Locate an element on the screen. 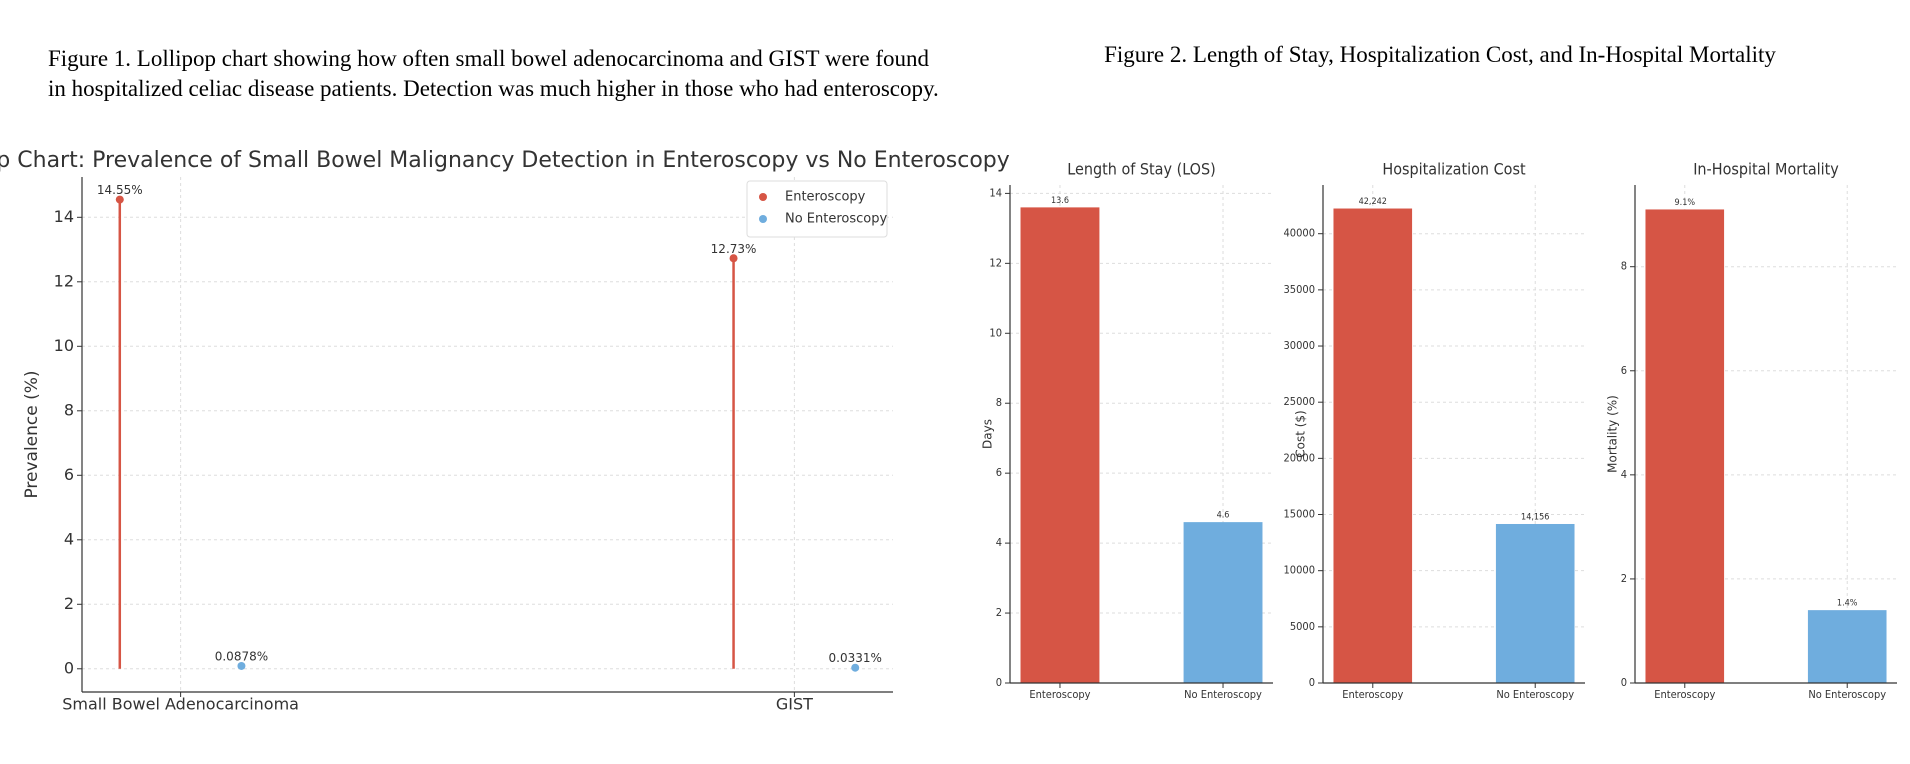 This screenshot has width=1910, height=764. chart-title: Length of Stay (LOS) is located at coordinates (1141, 169).